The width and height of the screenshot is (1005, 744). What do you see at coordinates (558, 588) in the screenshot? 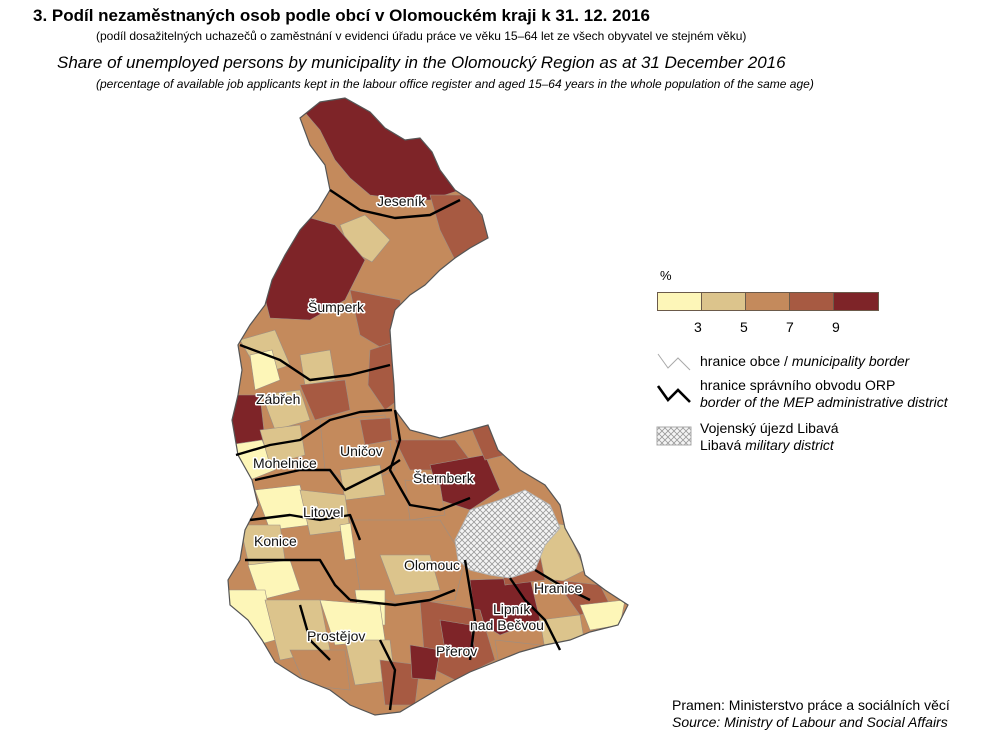
I see `label-hranice: Hranice` at bounding box center [558, 588].